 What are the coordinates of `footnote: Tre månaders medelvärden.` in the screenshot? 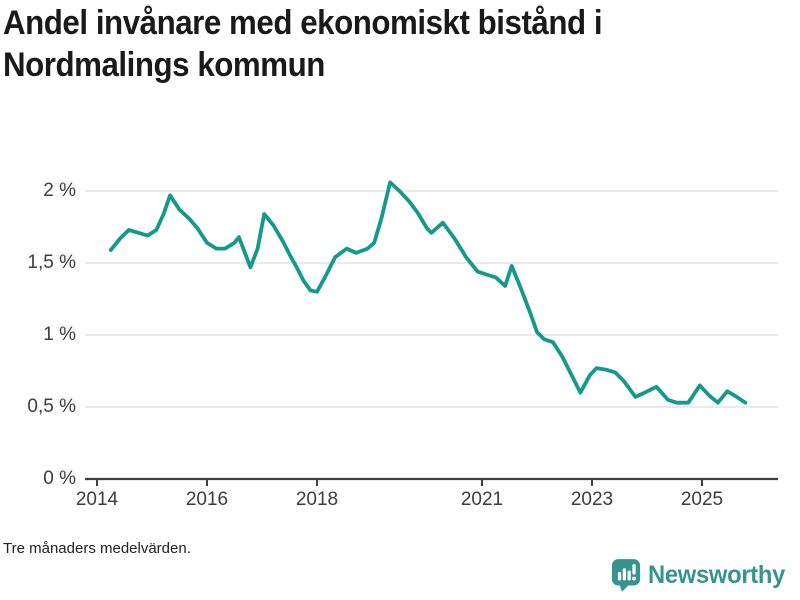 It's located at (97, 548).